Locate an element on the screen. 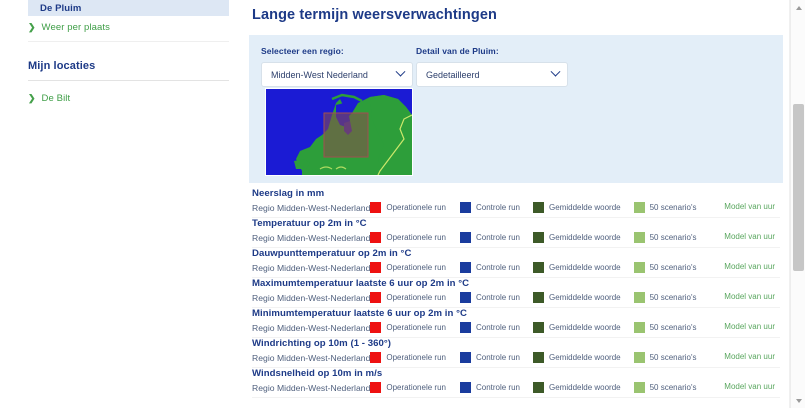 The image size is (805, 408). region-select-value: Midden-West Nederland is located at coordinates (319, 74).